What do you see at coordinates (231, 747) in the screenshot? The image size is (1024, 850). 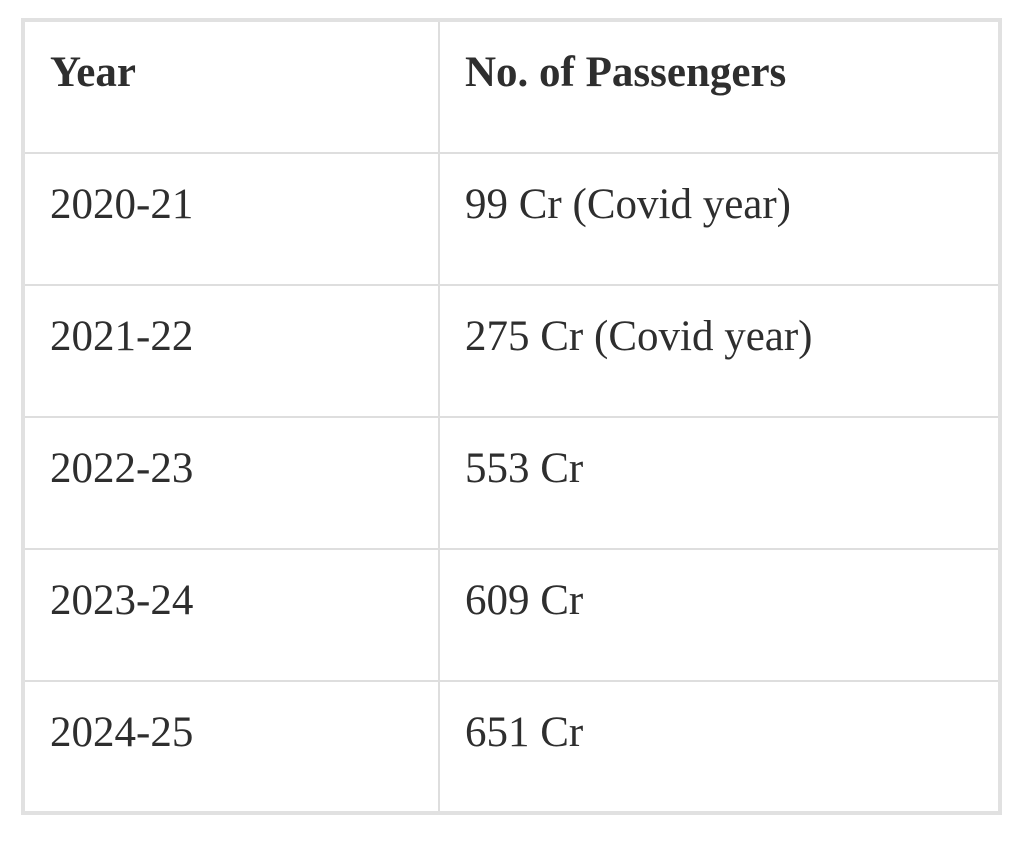 I see `cell-year: 2024-25` at bounding box center [231, 747].